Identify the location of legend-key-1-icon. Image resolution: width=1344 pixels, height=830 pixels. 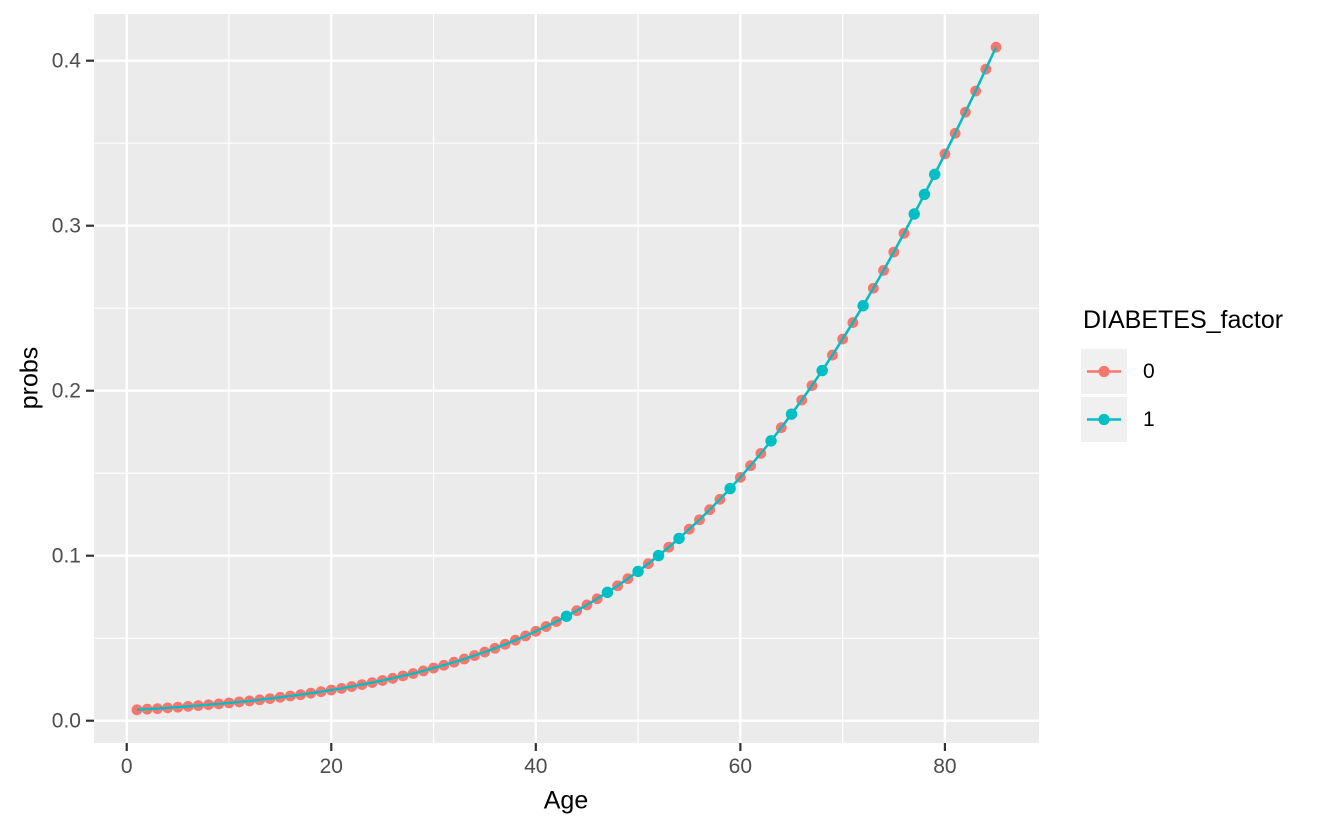
(1104, 419).